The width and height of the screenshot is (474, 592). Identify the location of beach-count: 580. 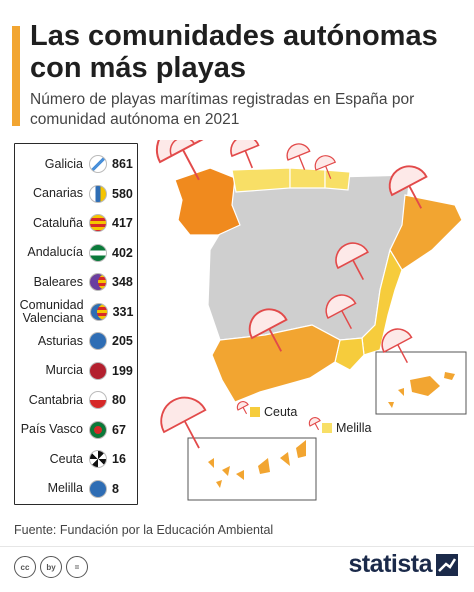
(122, 193).